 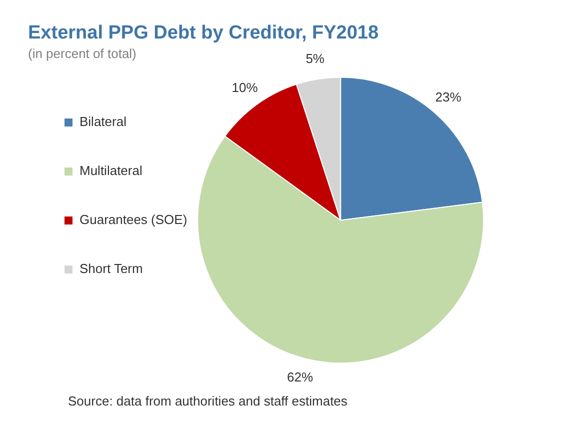 What do you see at coordinates (300, 377) in the screenshot?
I see `data-label: 62%` at bounding box center [300, 377].